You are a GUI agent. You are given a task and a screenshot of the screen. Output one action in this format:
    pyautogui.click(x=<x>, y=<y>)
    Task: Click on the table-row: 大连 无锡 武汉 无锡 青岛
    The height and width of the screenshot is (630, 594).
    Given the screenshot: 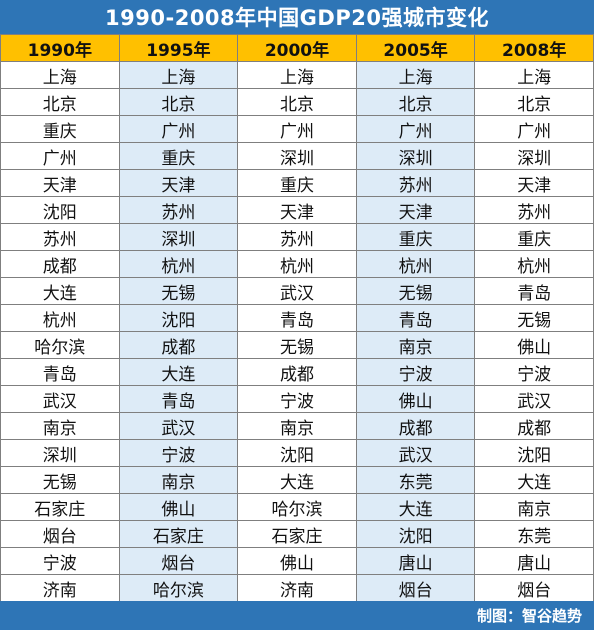 What is the action you would take?
    pyautogui.click(x=297, y=291)
    